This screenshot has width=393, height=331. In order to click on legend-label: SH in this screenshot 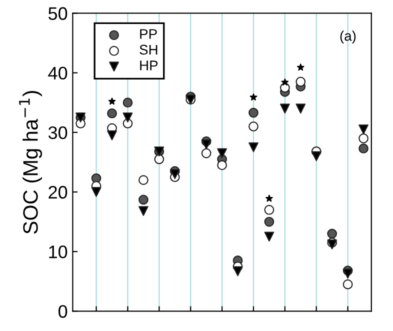, I will do `click(149, 49)`.